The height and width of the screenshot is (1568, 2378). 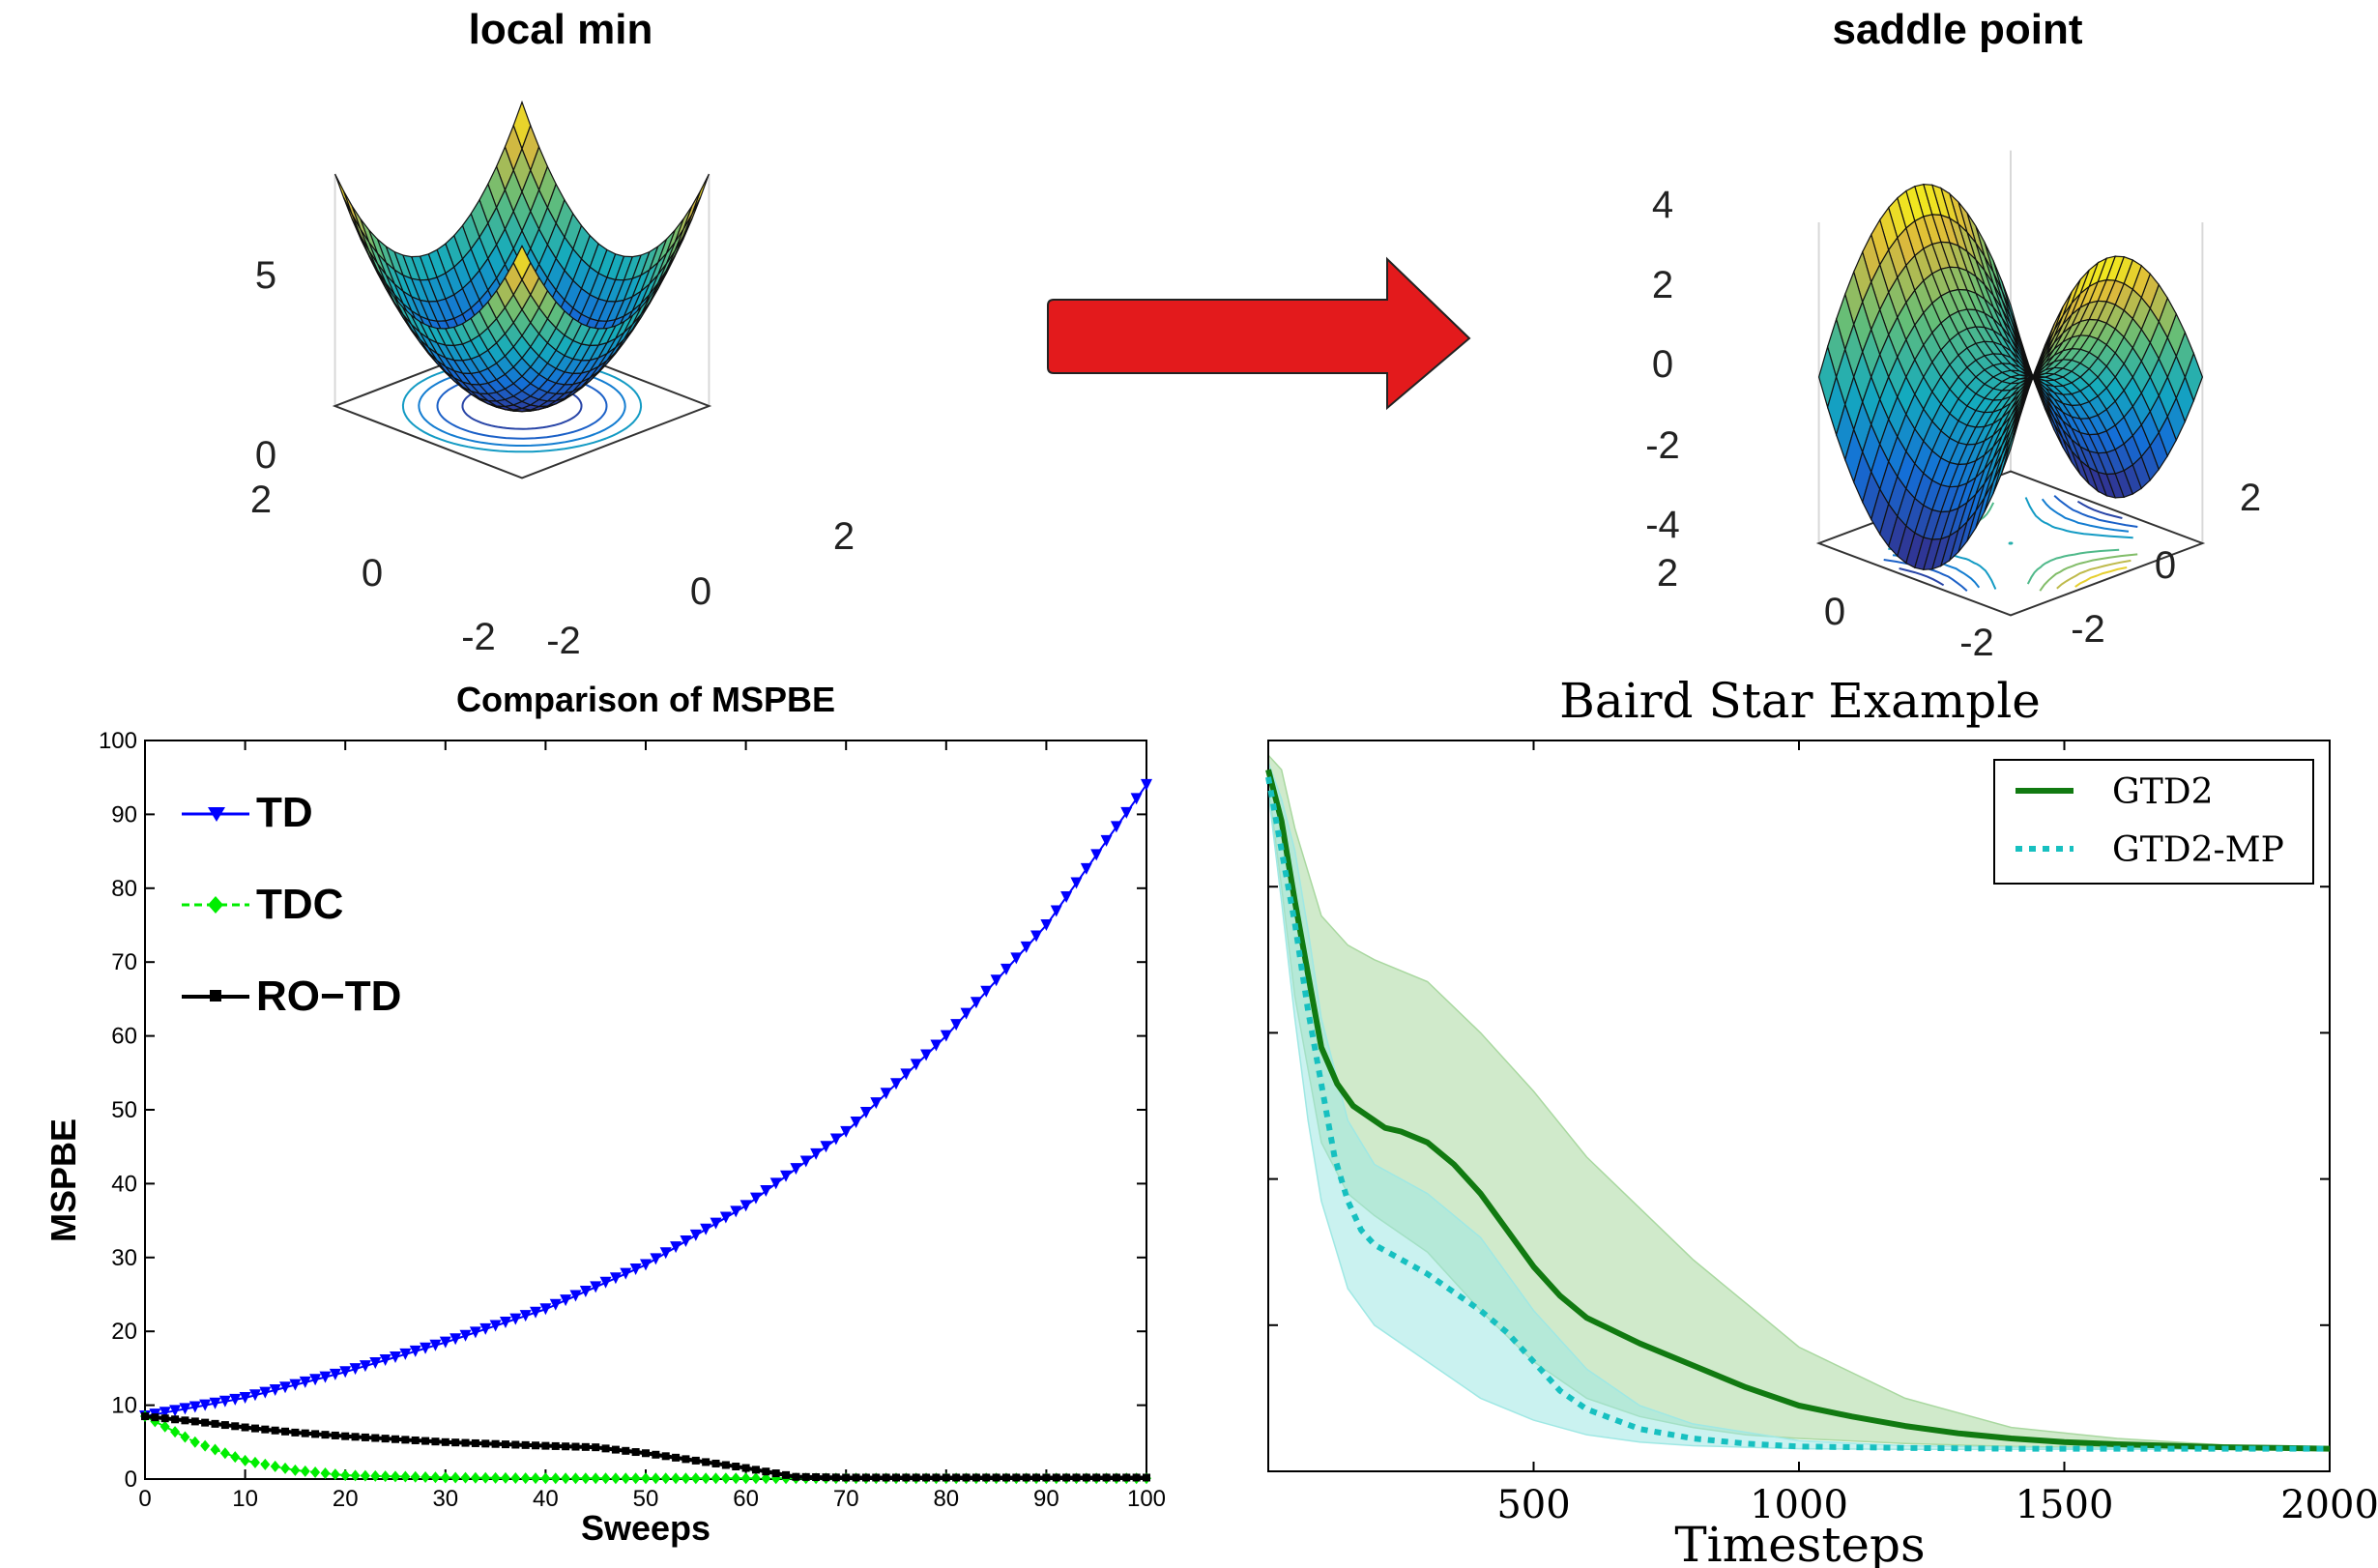 What do you see at coordinates (1533, 1505) in the screenshot?
I see `x-tick-label: 500` at bounding box center [1533, 1505].